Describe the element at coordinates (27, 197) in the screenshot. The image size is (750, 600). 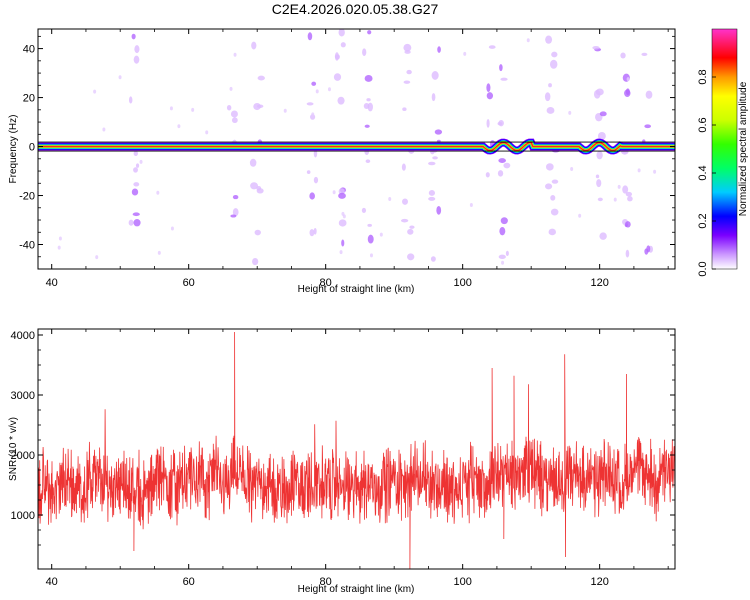
I see `y-tick-label: -20` at that location.